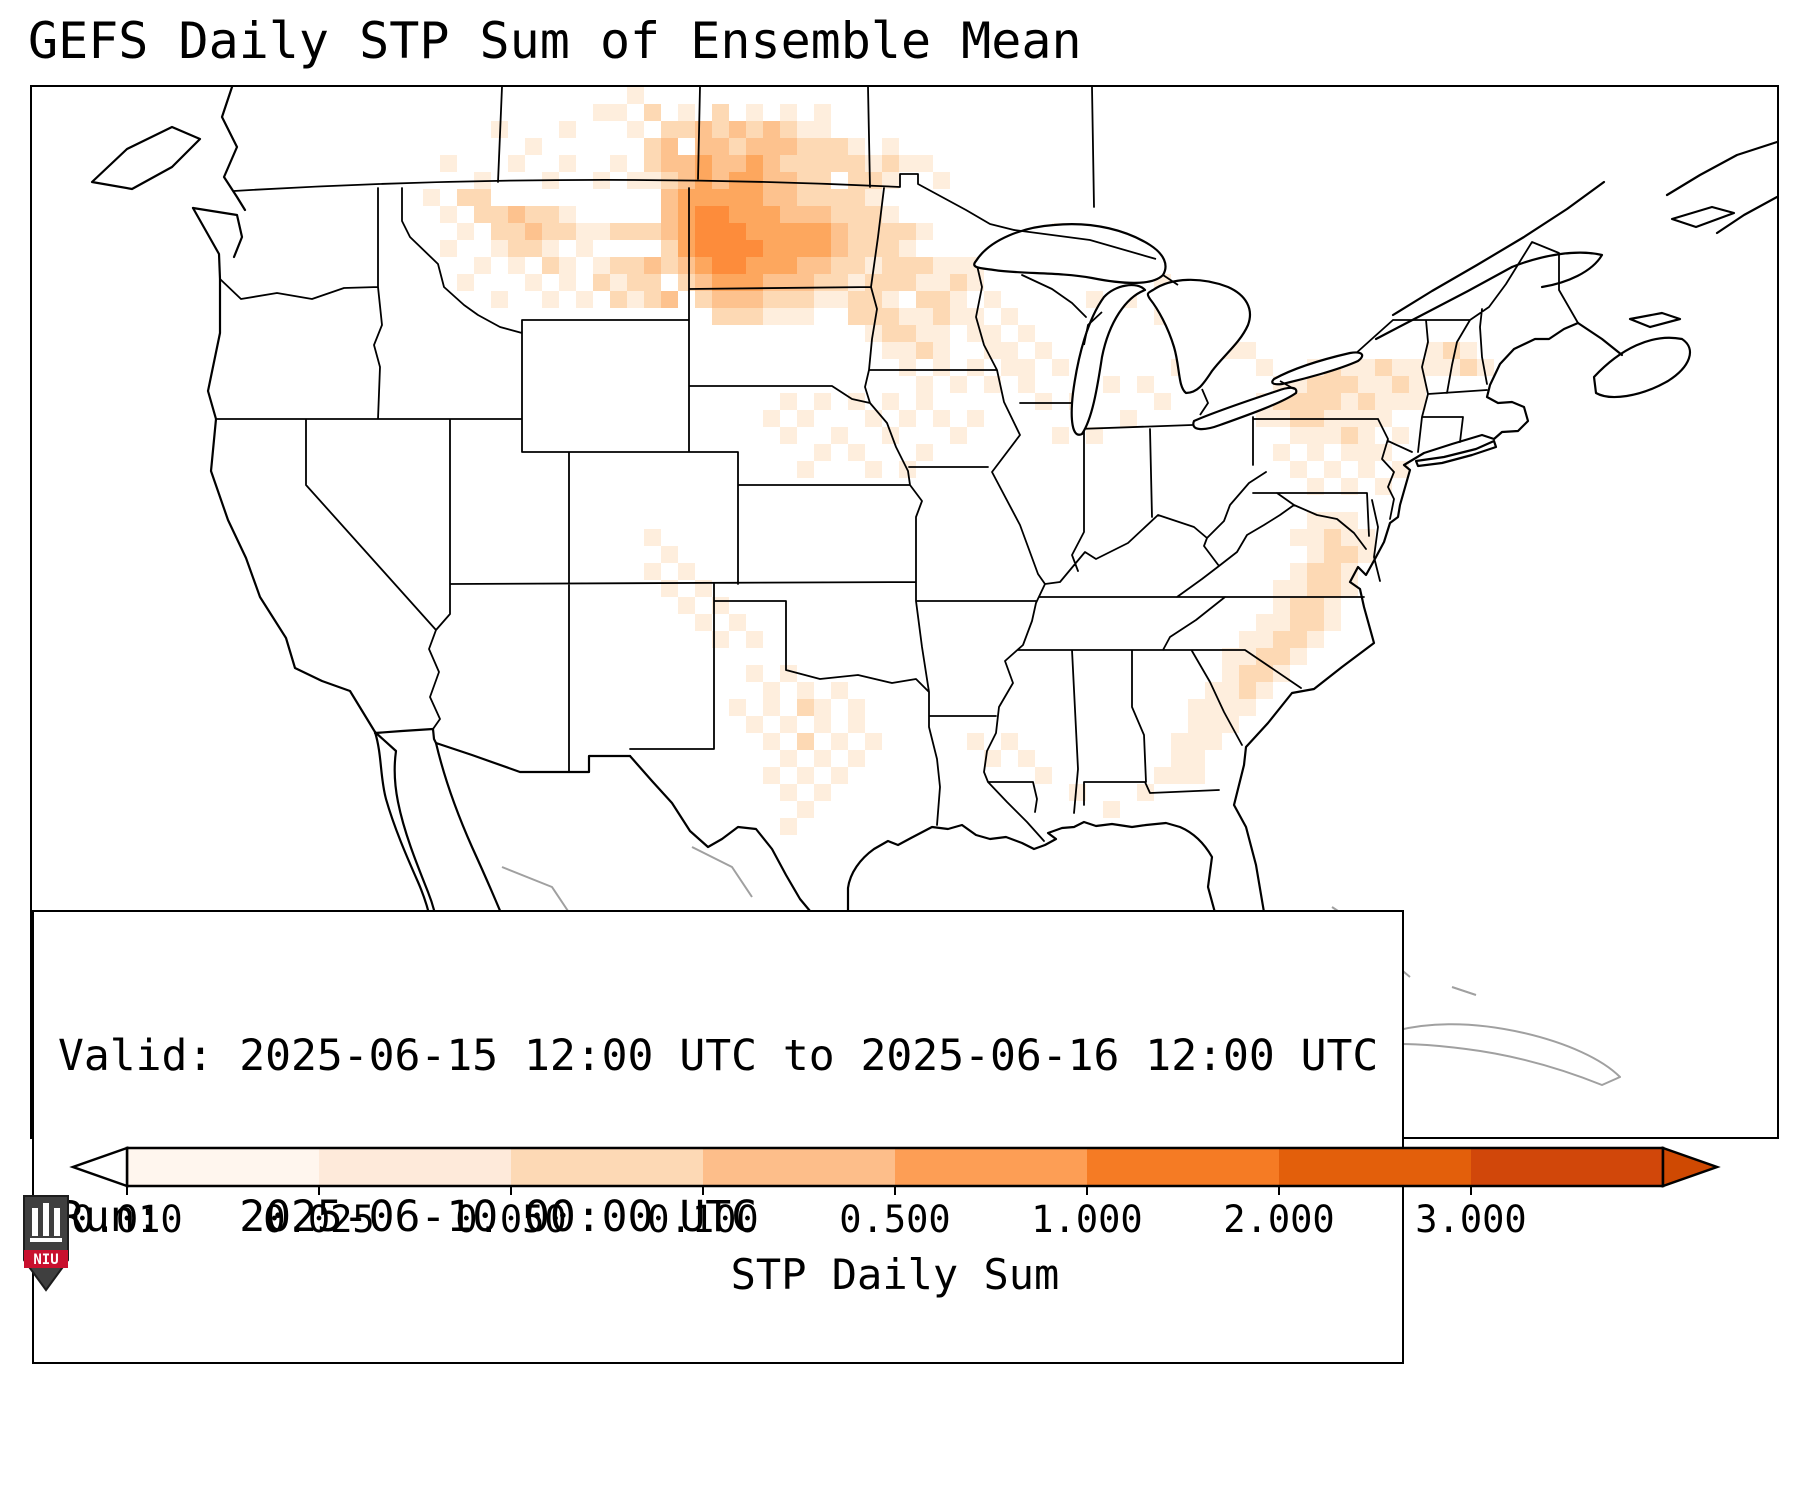 The height and width of the screenshot is (1500, 1803). I want to click on gaspe-coast, so click(1557, 270).